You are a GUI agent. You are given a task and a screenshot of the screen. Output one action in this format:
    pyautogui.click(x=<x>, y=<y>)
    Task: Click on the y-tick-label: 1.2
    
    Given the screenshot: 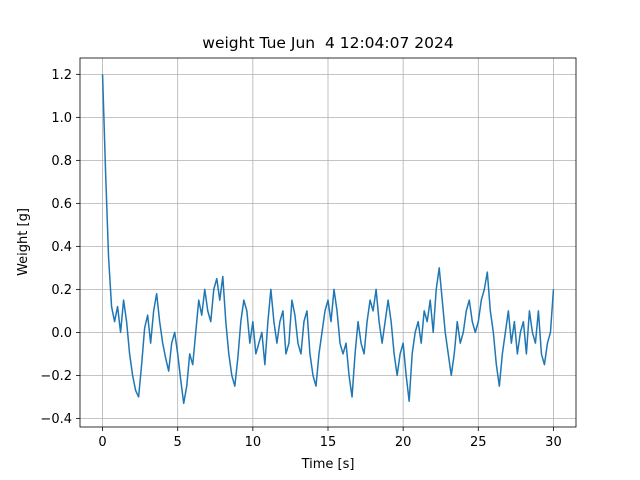 What is the action you would take?
    pyautogui.click(x=61, y=75)
    